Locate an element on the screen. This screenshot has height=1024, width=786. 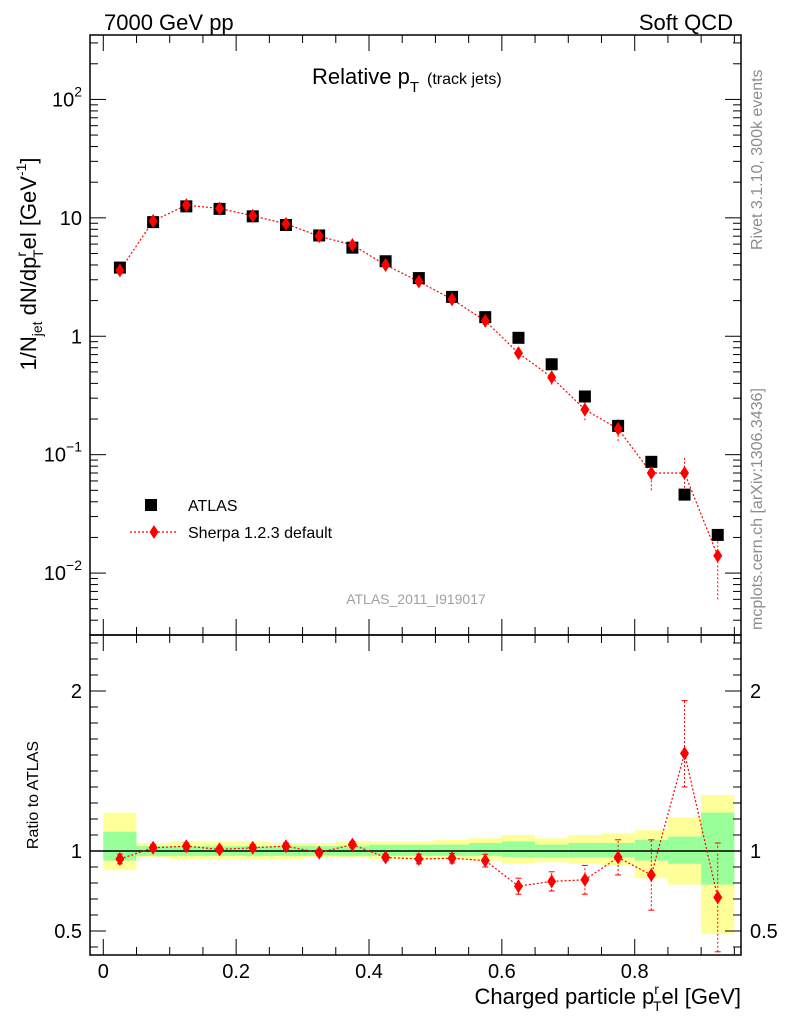
ylabel-c-sup: -1 is located at coordinates (21, 169).